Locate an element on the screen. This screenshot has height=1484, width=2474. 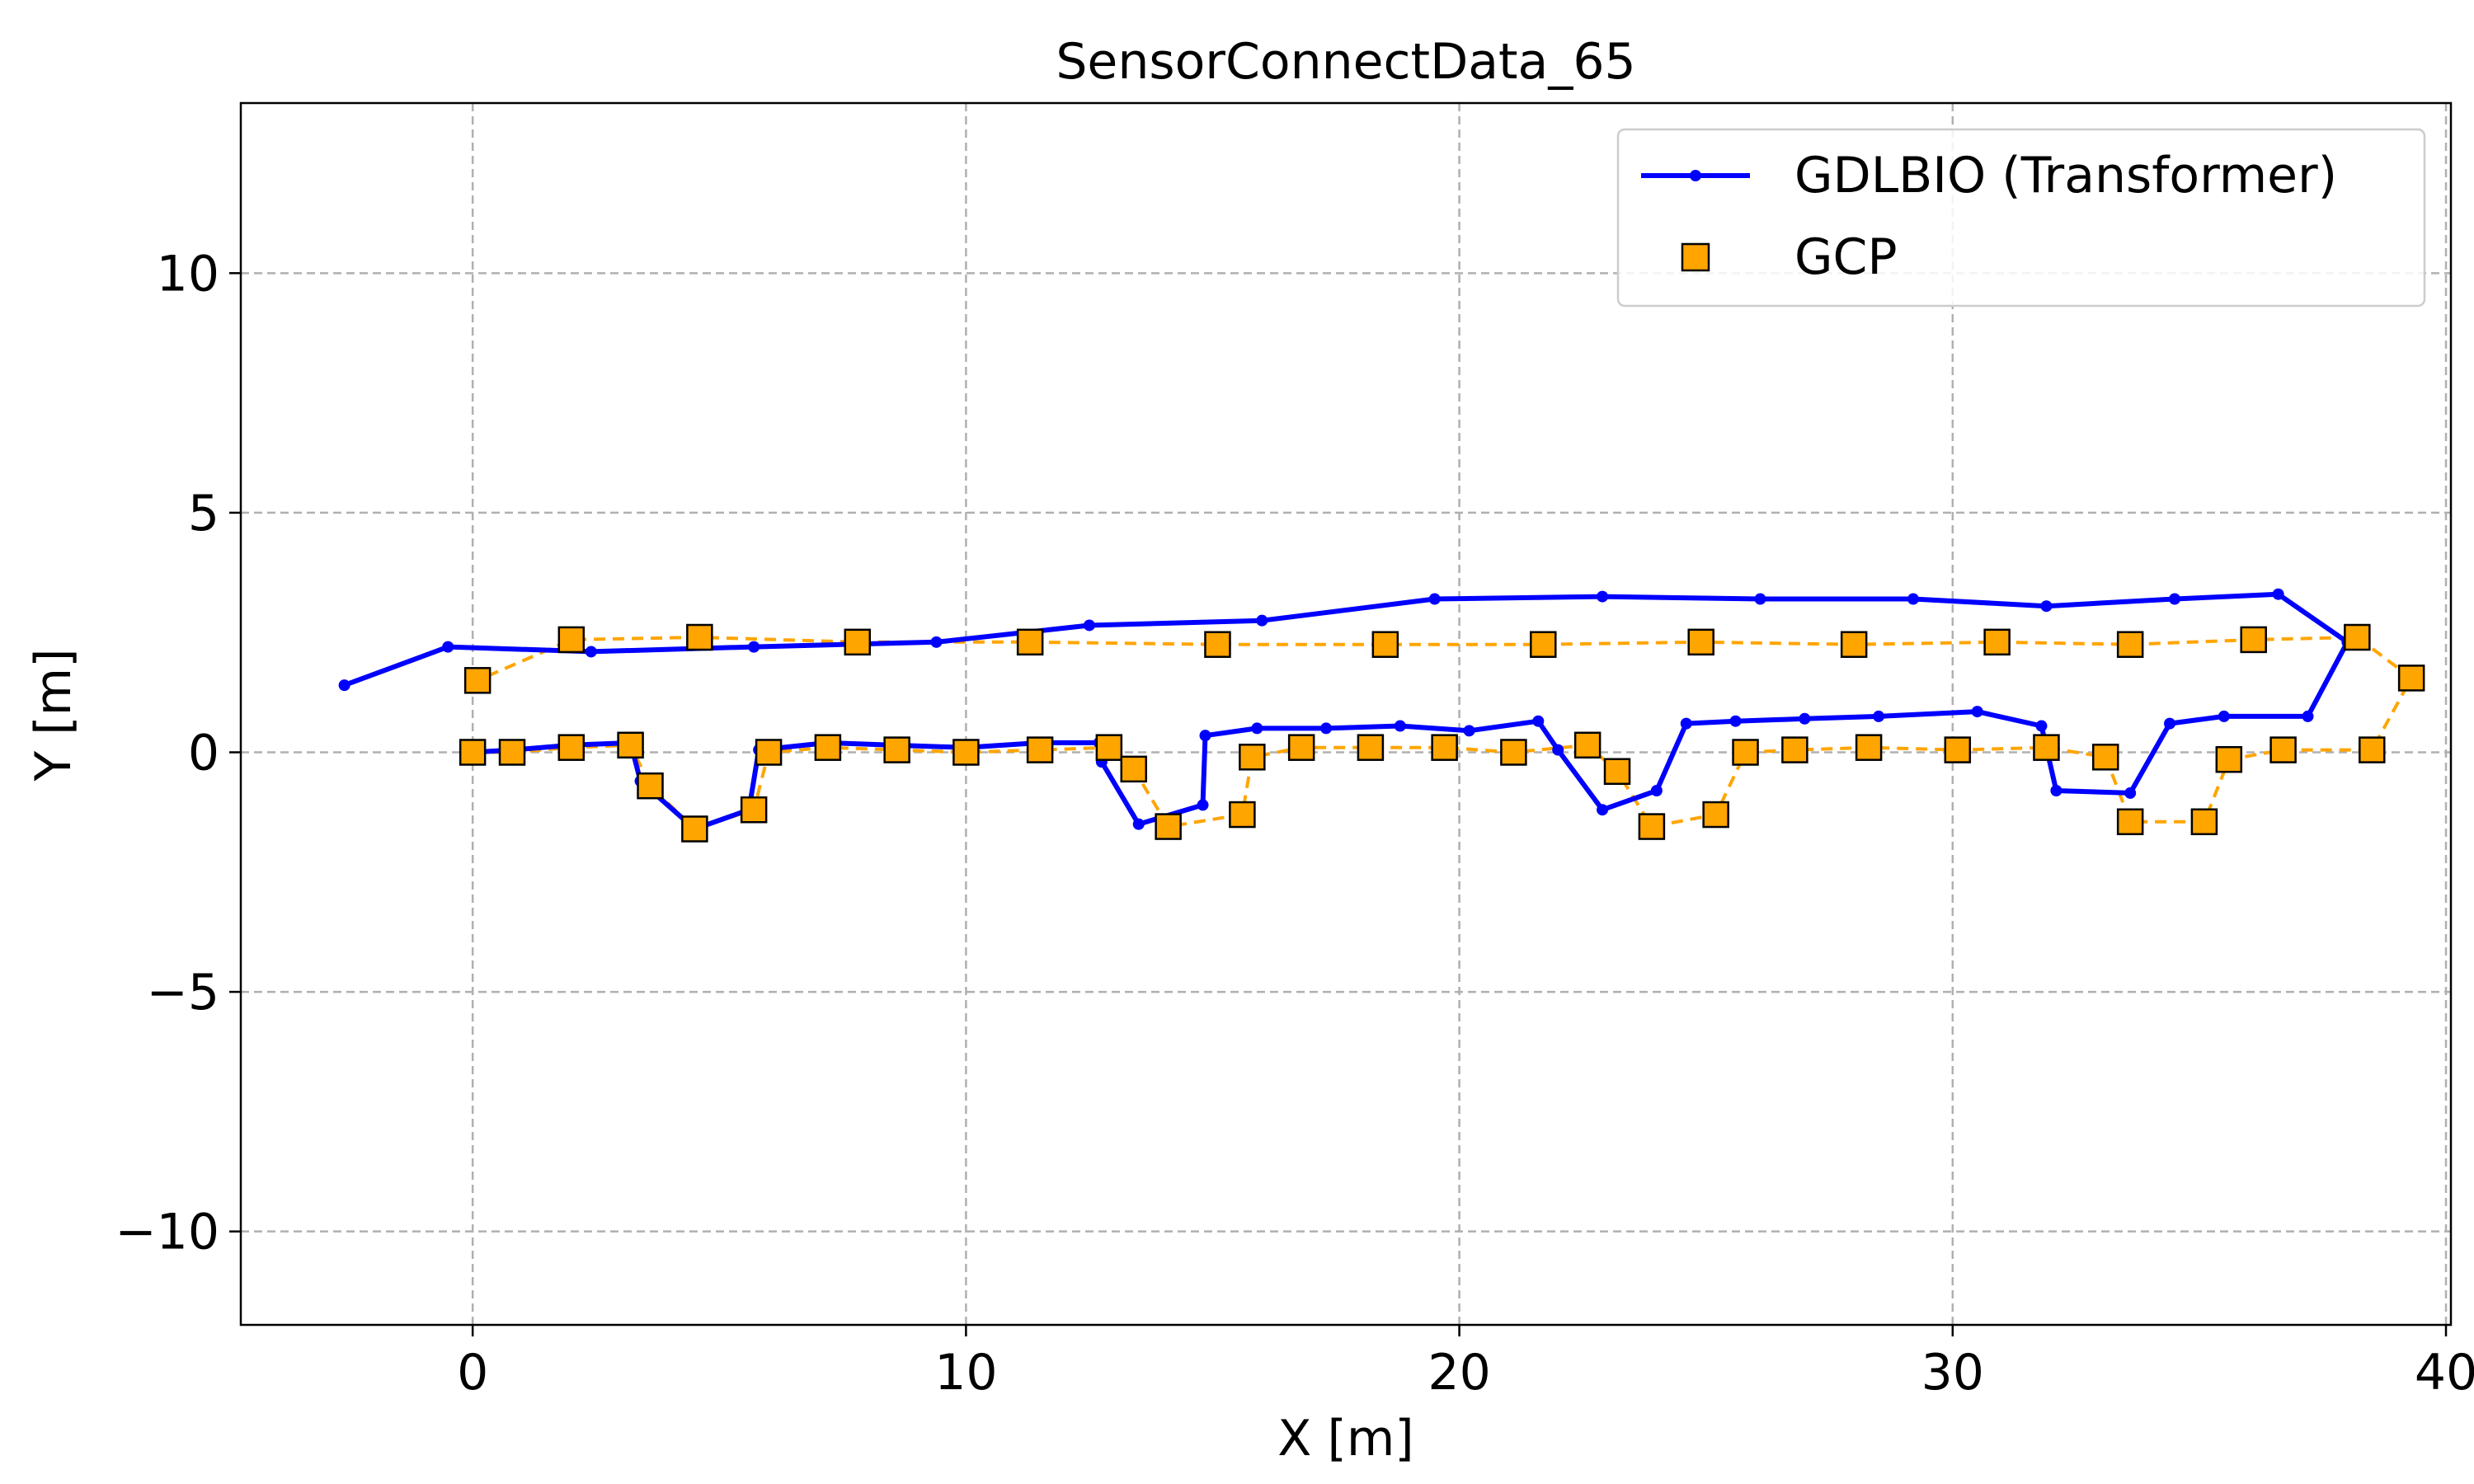
legend-marker-square is located at coordinates (1695, 257).